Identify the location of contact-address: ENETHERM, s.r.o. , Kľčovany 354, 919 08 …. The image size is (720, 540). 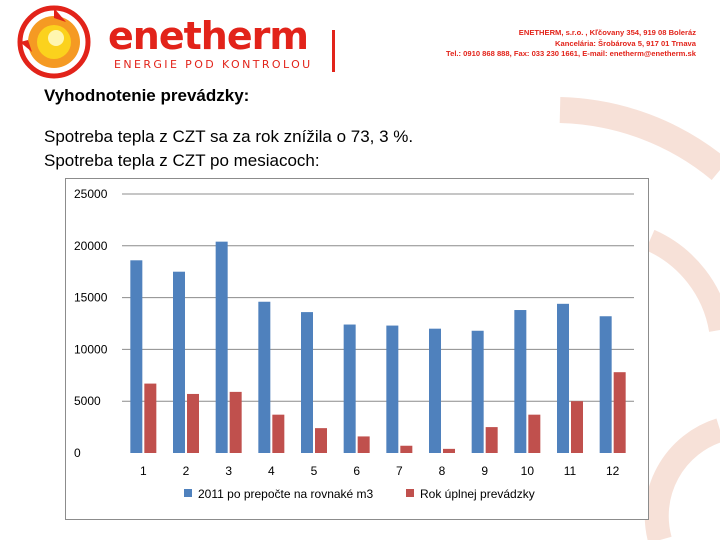
(607, 32).